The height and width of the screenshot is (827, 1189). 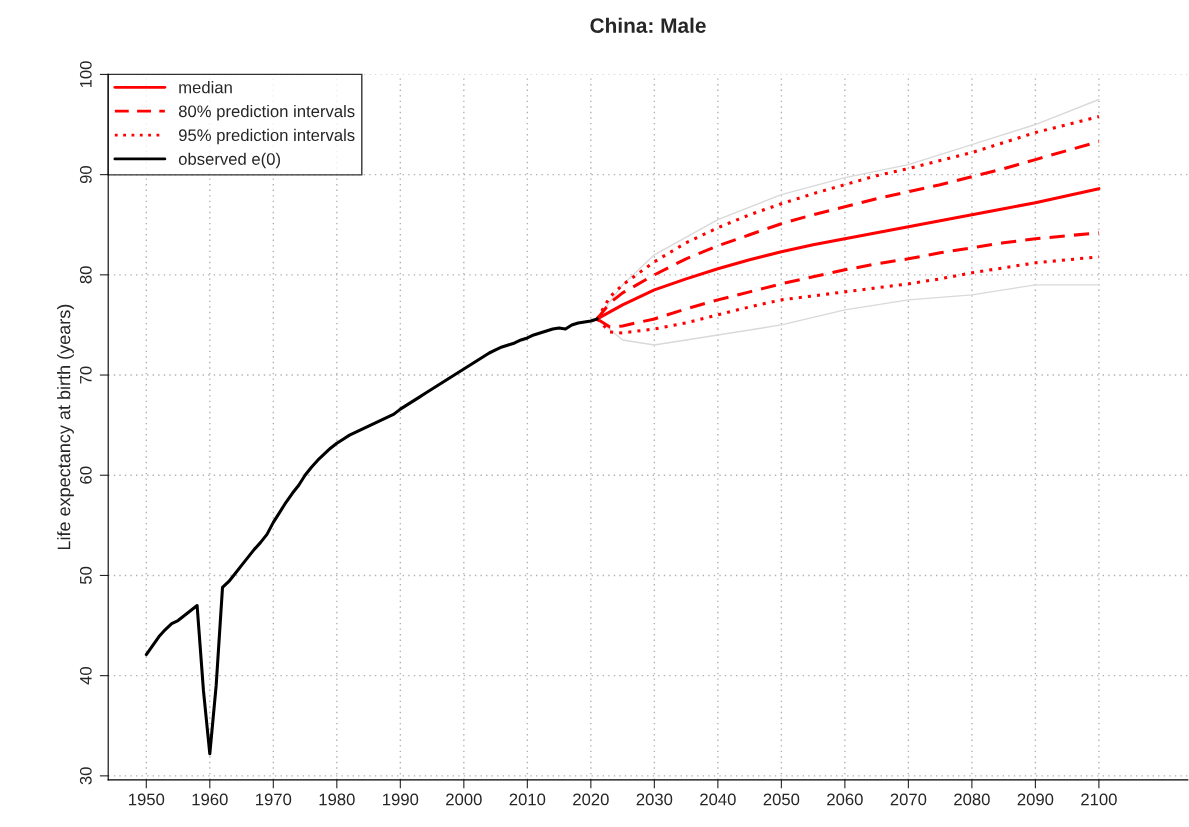 What do you see at coordinates (85, 475) in the screenshot?
I see `y-tick-label: 60` at bounding box center [85, 475].